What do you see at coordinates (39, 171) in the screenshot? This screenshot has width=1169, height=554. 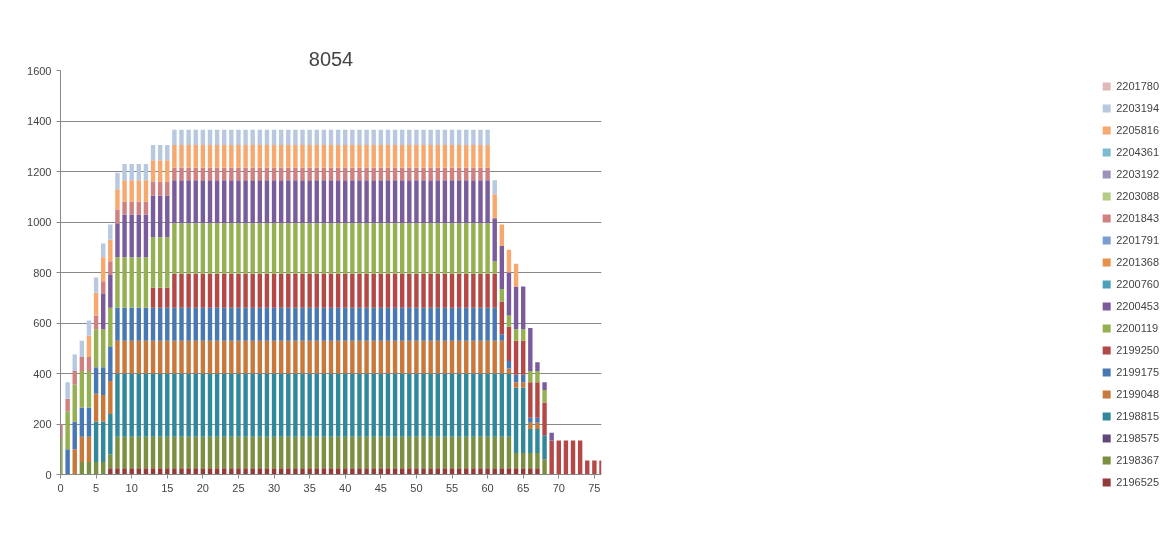 I see `y-tick-label: 1200` at bounding box center [39, 171].